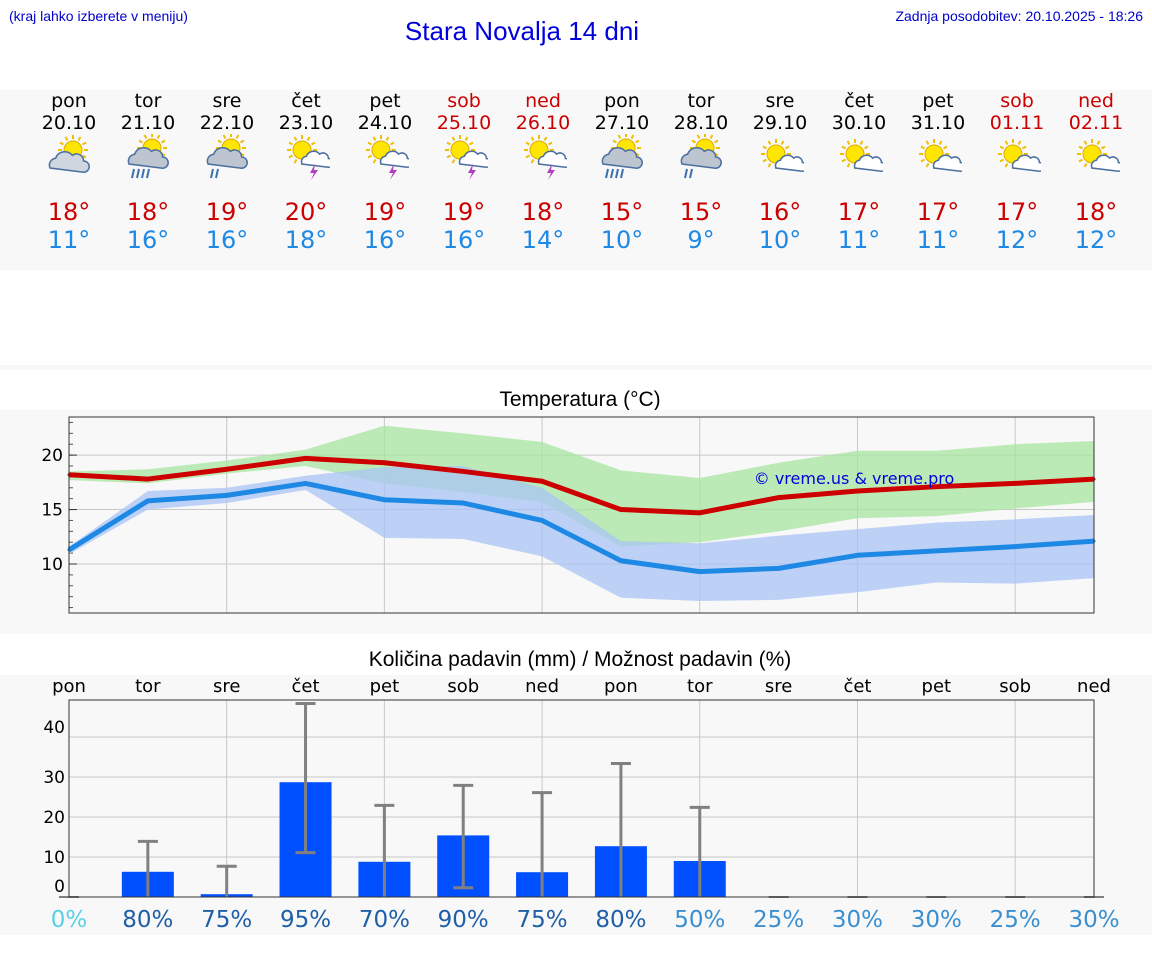 The width and height of the screenshot is (1152, 975). What do you see at coordinates (464, 240) in the screenshot?
I see `min-temperature: 16°` at bounding box center [464, 240].